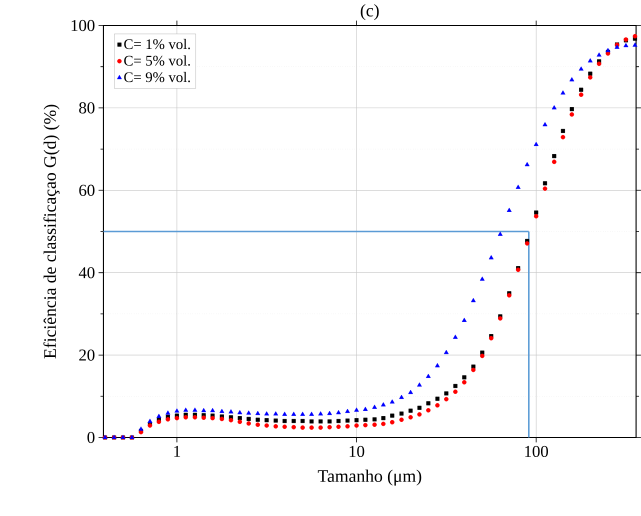 Image resolution: width=641 pixels, height=516 pixels. What do you see at coordinates (157, 77) in the screenshot?
I see `legend-label: C= 9% vol.` at bounding box center [157, 77].